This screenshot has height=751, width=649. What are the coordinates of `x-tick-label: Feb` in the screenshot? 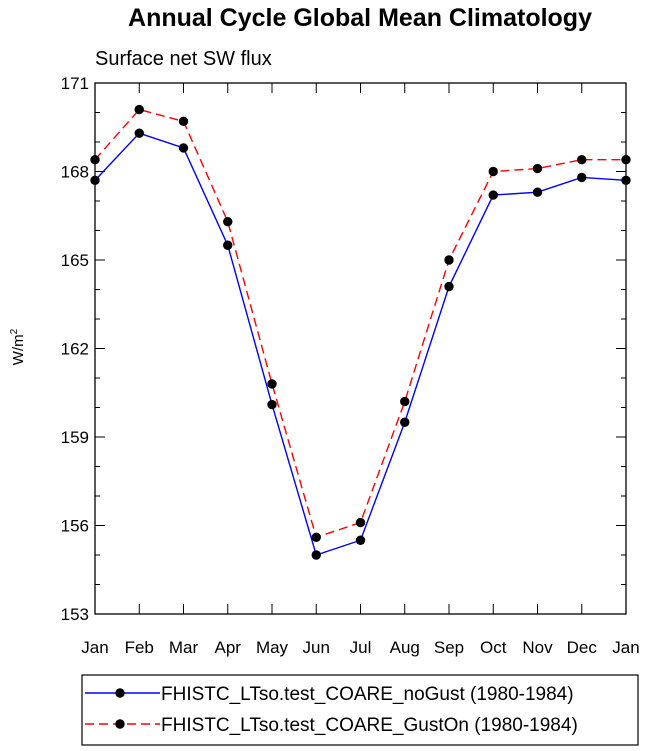 It's located at (139, 647).